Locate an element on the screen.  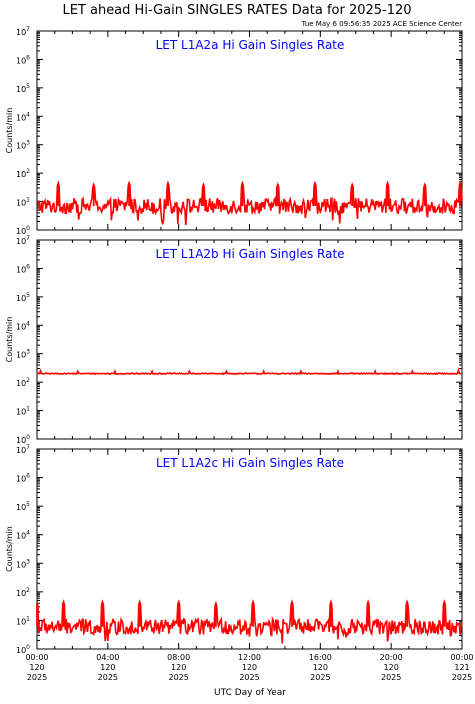
x-tick-label-doy: 121 is located at coordinates (461, 667).